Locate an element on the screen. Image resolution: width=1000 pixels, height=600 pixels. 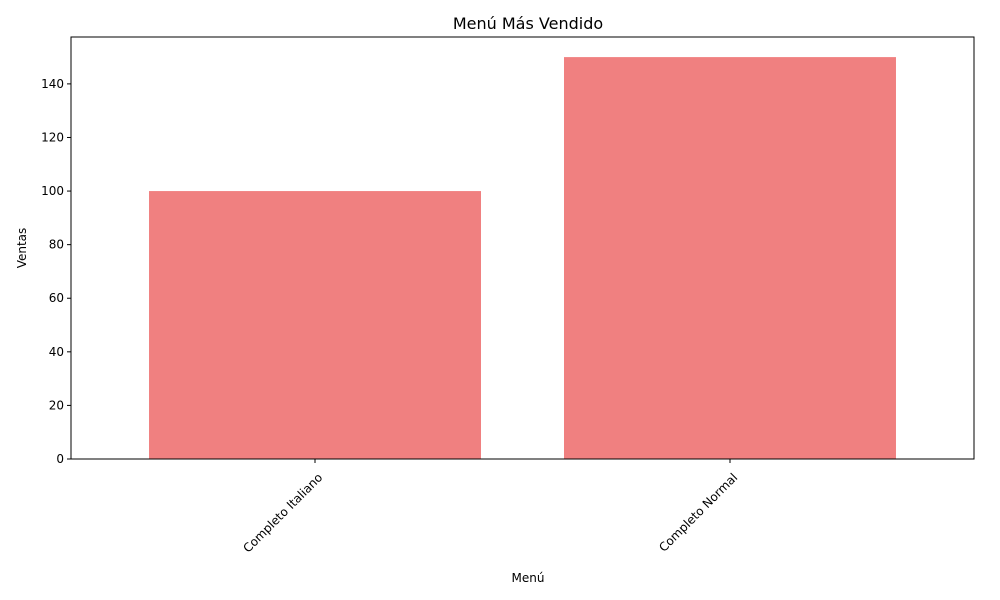
y-tick-label: 100 is located at coordinates (52, 191).